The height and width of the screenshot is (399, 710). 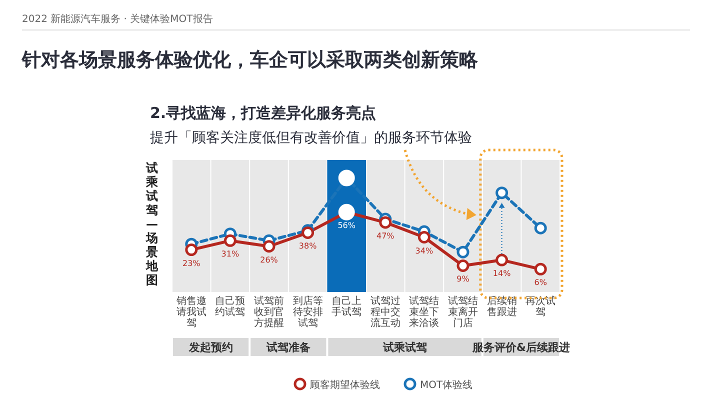 I want to click on data-label: 23%, so click(x=191, y=263).